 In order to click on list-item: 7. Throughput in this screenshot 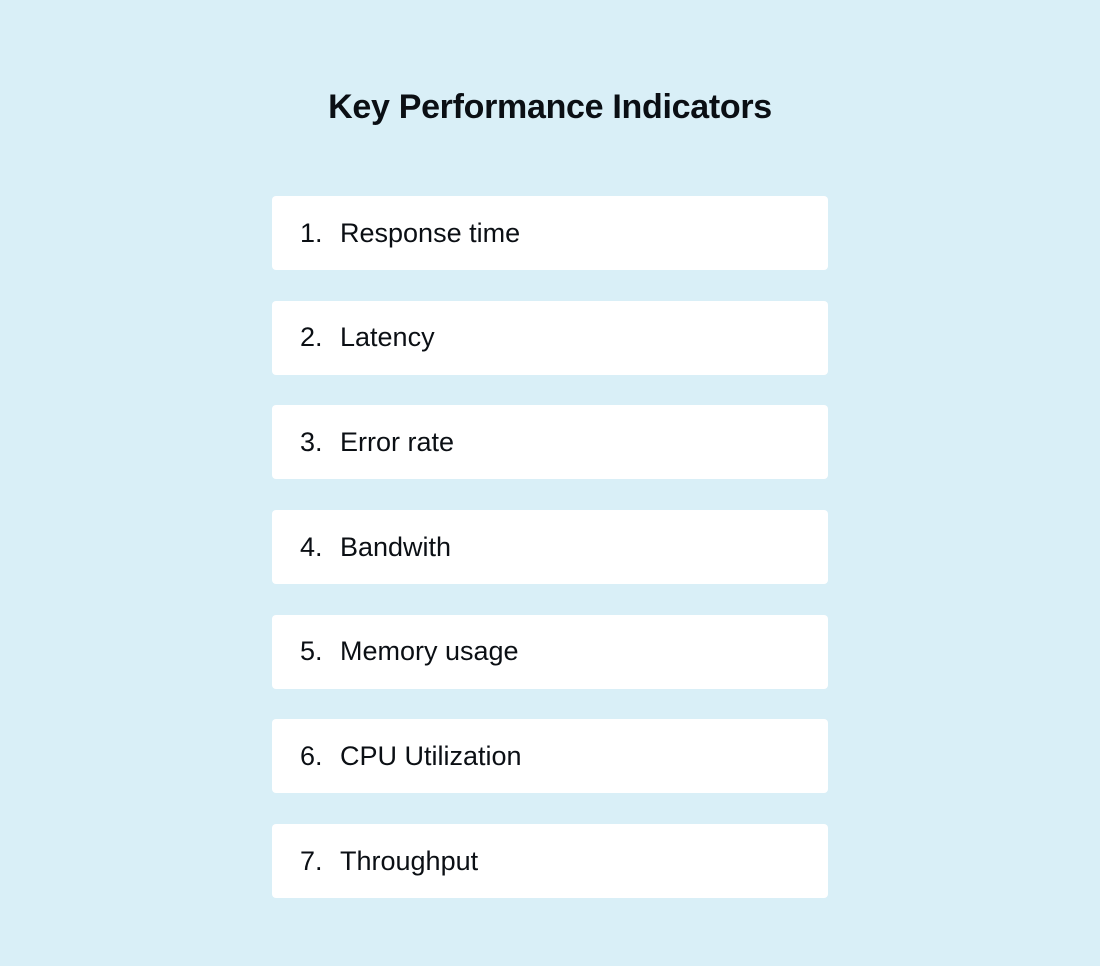, I will do `click(550, 861)`.